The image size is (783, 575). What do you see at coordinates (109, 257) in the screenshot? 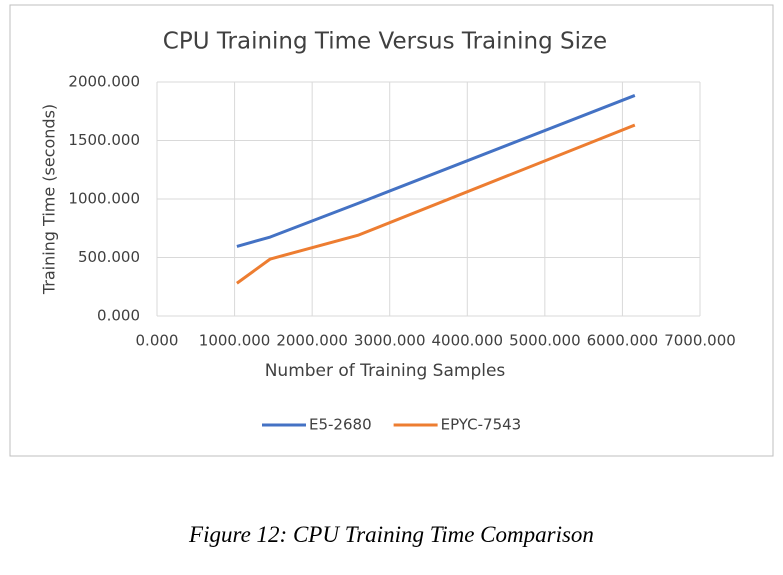
I see `y-tick-label: 500.000` at bounding box center [109, 257].